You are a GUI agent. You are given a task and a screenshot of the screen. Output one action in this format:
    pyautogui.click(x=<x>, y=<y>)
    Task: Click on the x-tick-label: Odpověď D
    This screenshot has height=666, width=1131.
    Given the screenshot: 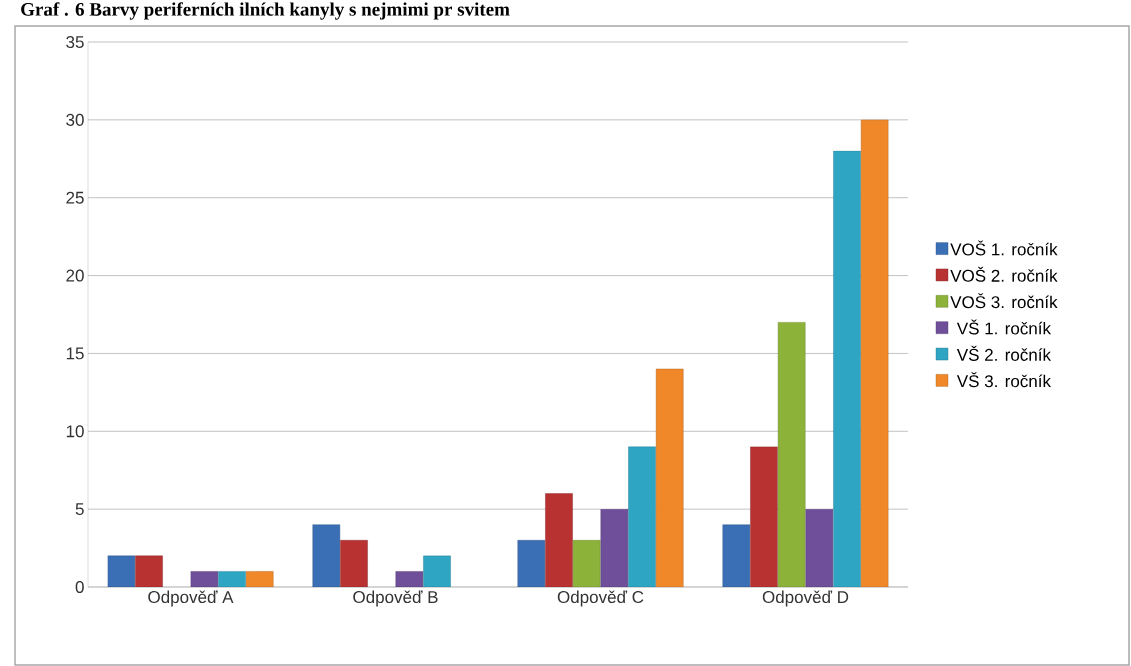 What is the action you would take?
    pyautogui.click(x=805, y=598)
    